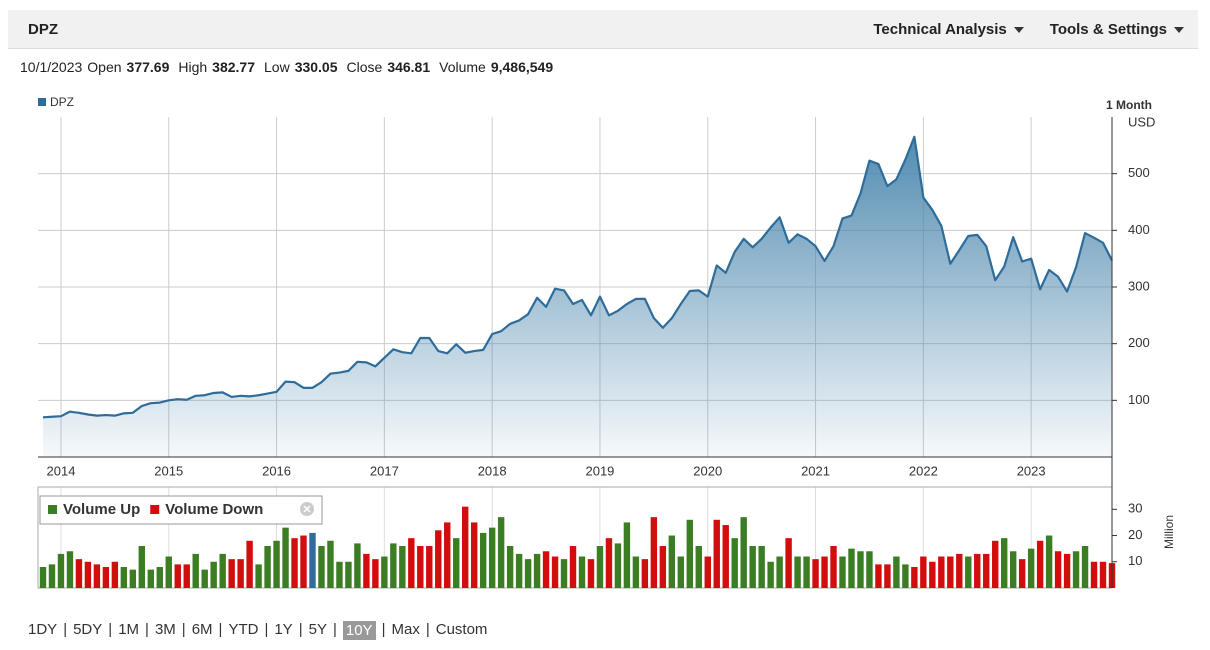 This screenshot has height=650, width=1210. What do you see at coordinates (317, 629) in the screenshot?
I see `range-option: 5Y` at bounding box center [317, 629].